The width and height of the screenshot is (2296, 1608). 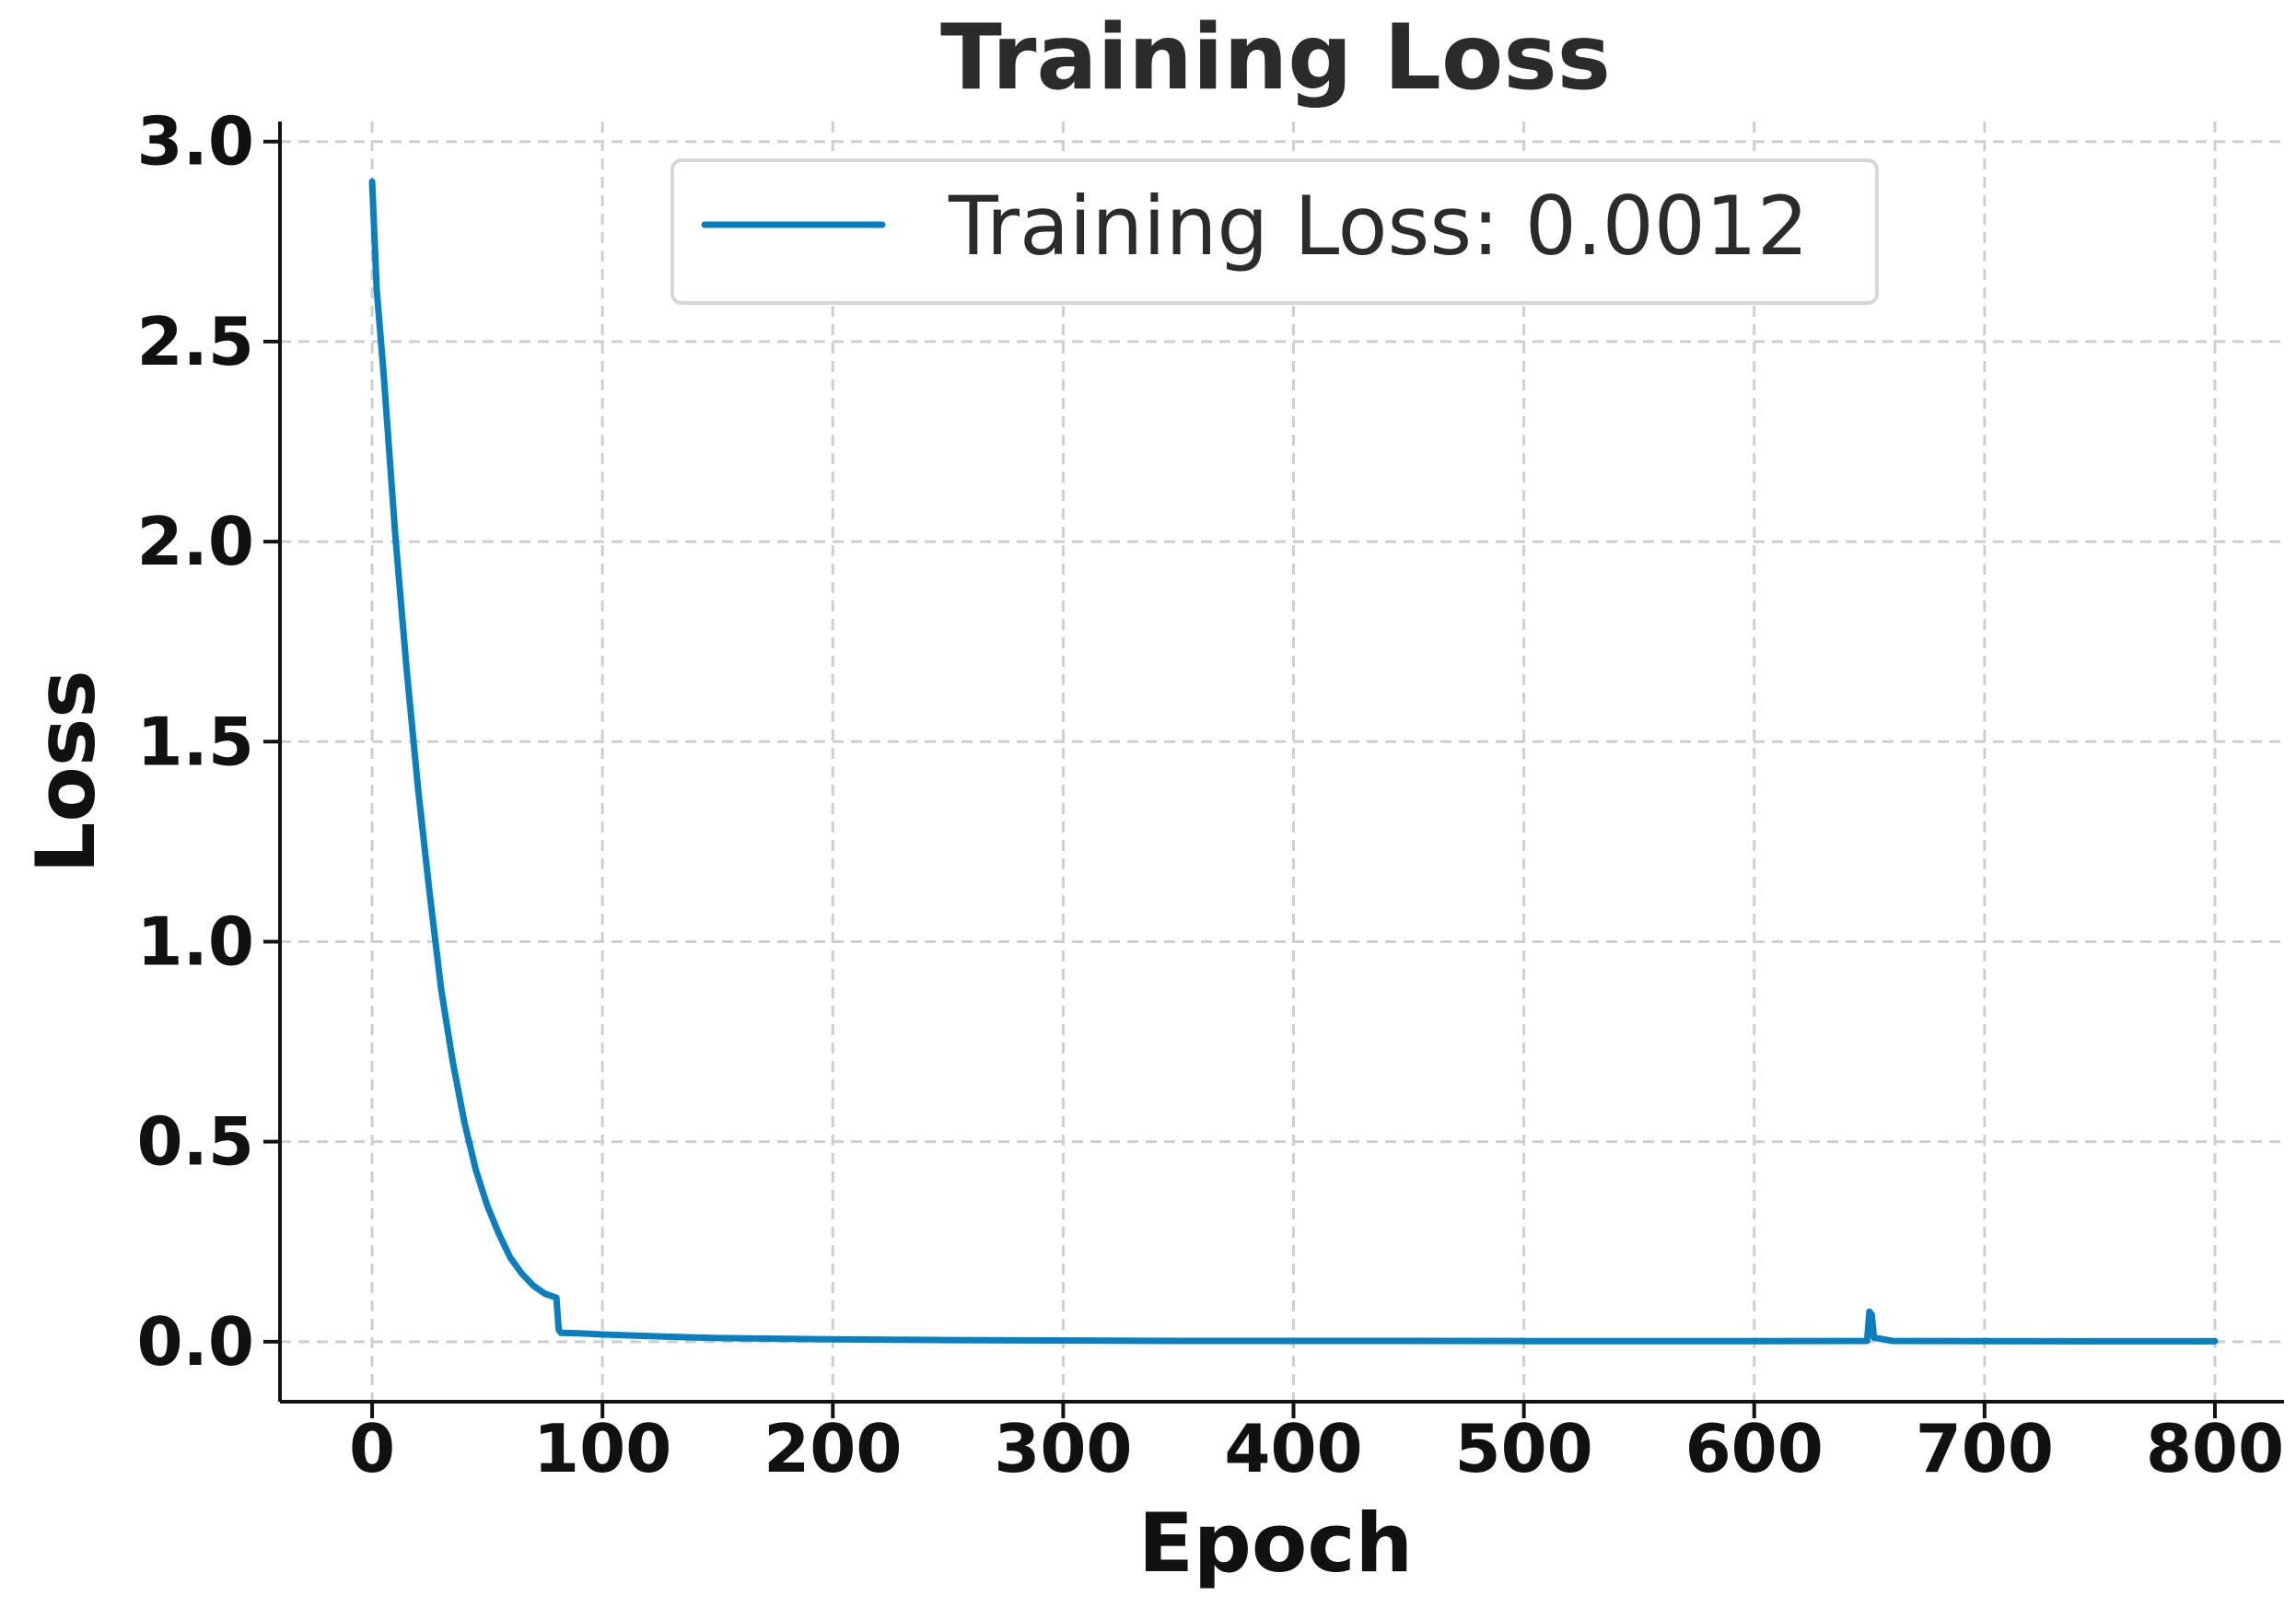 I want to click on x-tick-label-0: 0, so click(x=372, y=1448).